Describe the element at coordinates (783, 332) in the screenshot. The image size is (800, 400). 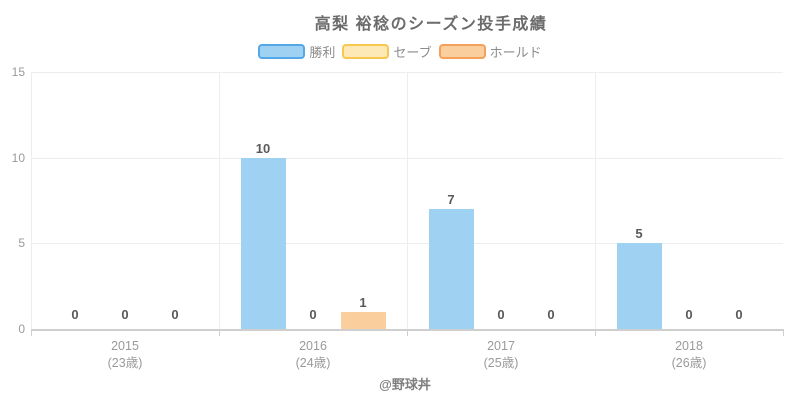
I see `x-axis-tick-end` at that location.